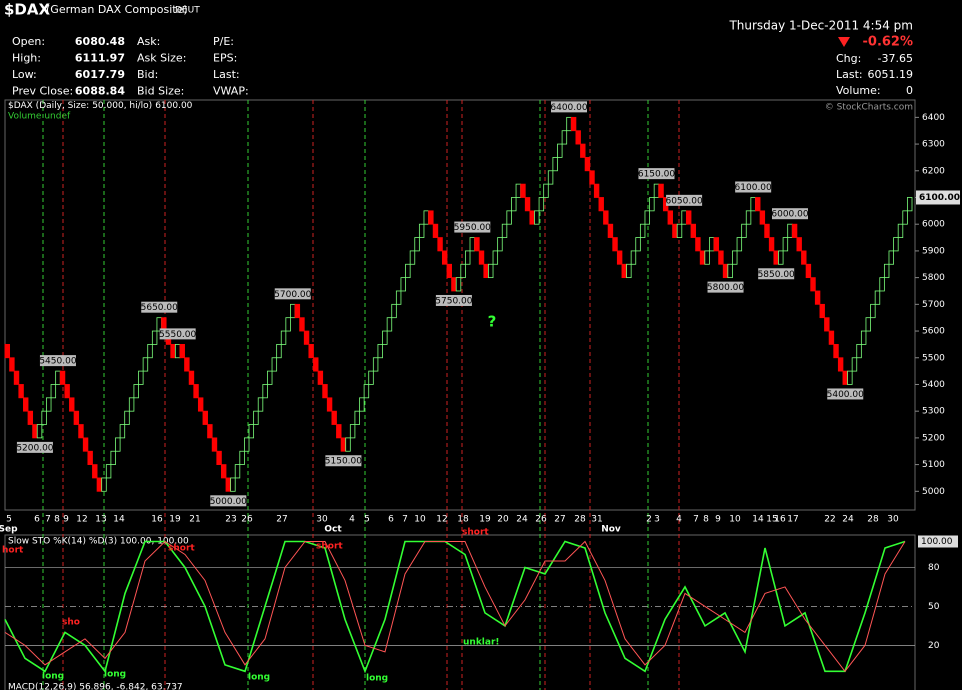 The width and height of the screenshot is (962, 690). What do you see at coordinates (891, 74) in the screenshot?
I see `stat-value: 6051.19` at bounding box center [891, 74].